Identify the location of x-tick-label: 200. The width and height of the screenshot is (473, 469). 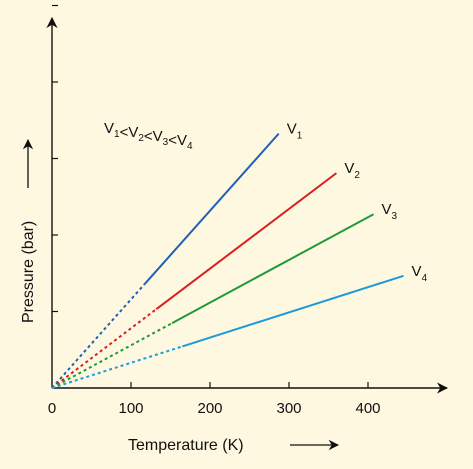
(209, 408).